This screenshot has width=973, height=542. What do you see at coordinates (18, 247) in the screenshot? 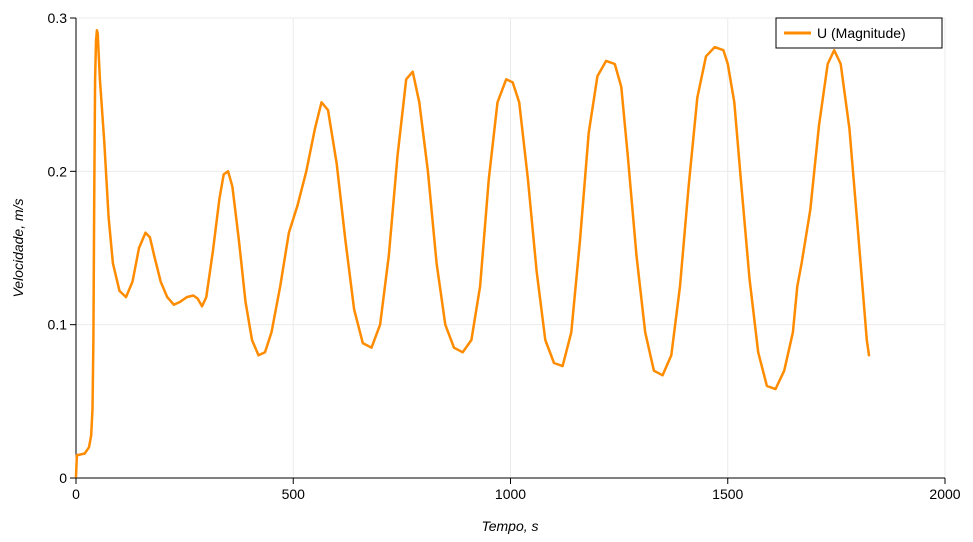
I see `y-axis-title: Velocidade, m/s` at bounding box center [18, 247].